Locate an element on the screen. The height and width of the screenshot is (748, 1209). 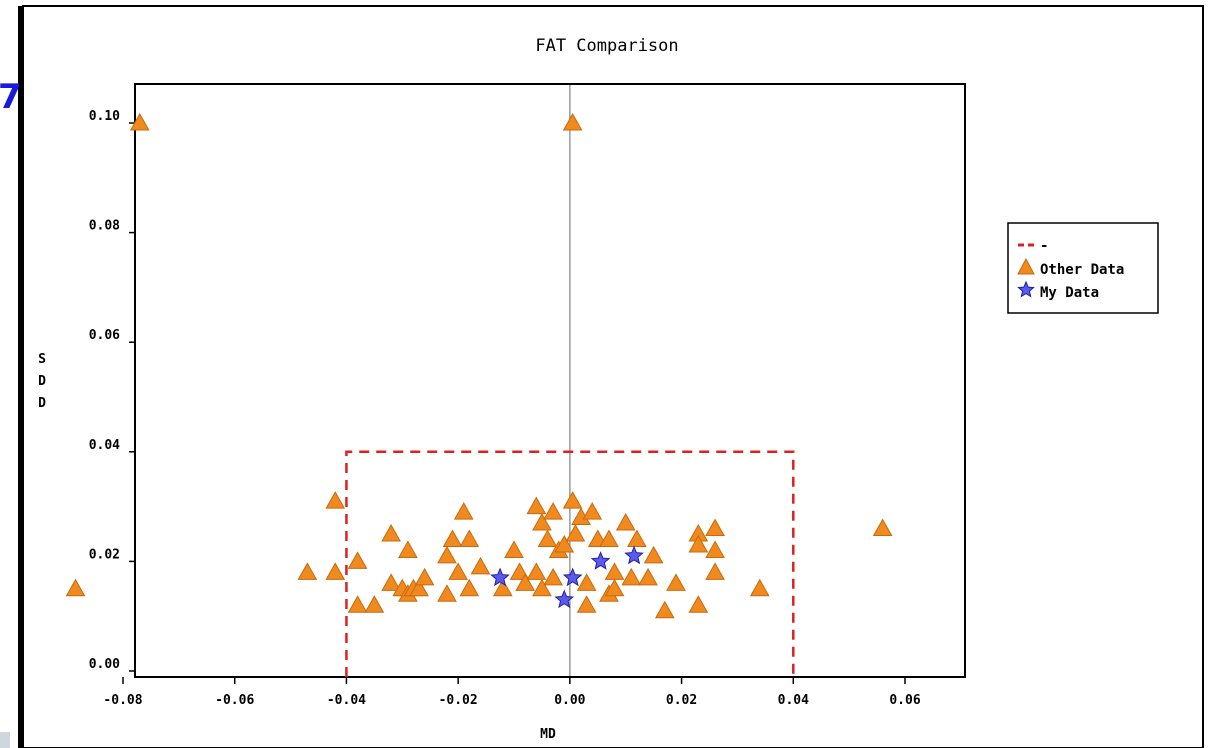
x-tick-label: 0.06 is located at coordinates (904, 700).